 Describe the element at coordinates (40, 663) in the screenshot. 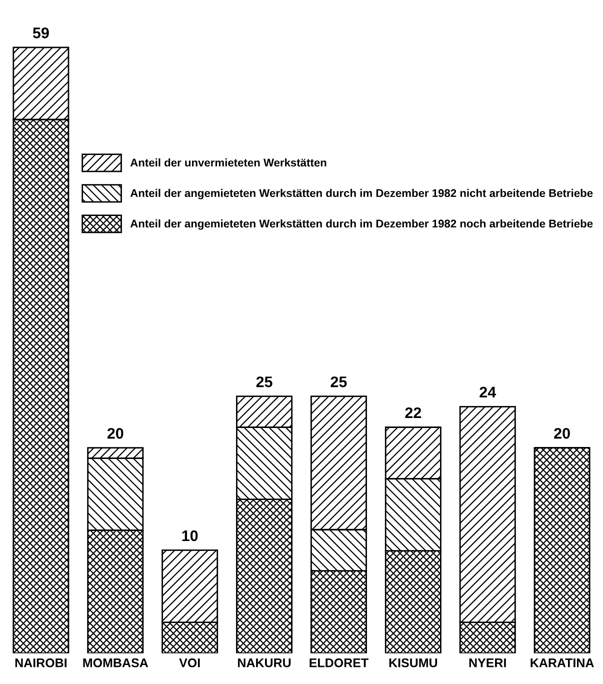

I see `x-tick-label: NAIROBI` at that location.